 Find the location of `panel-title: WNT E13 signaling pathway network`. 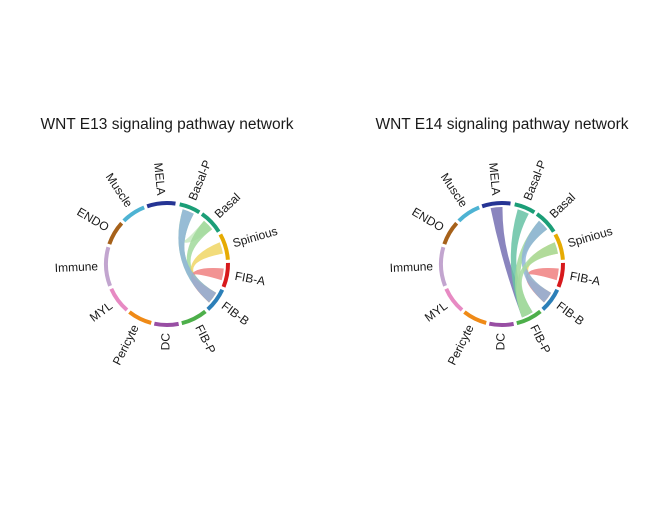

panel-title: WNT E13 signaling pathway network is located at coordinates (166, 124).